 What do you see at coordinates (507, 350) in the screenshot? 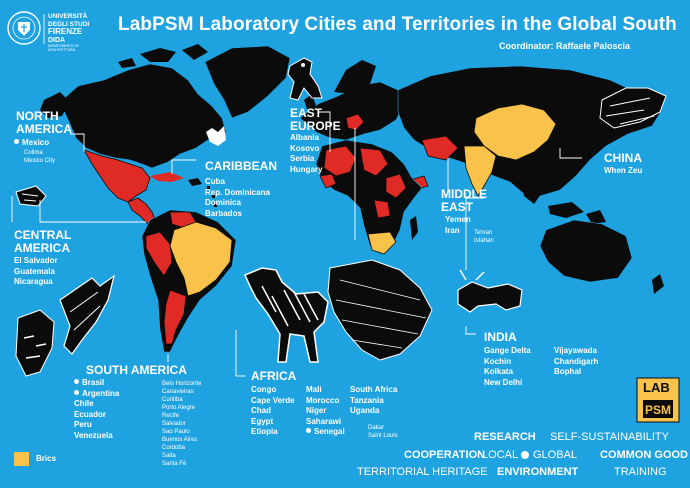
I see `city-gange-delta: Gange Delta` at bounding box center [507, 350].